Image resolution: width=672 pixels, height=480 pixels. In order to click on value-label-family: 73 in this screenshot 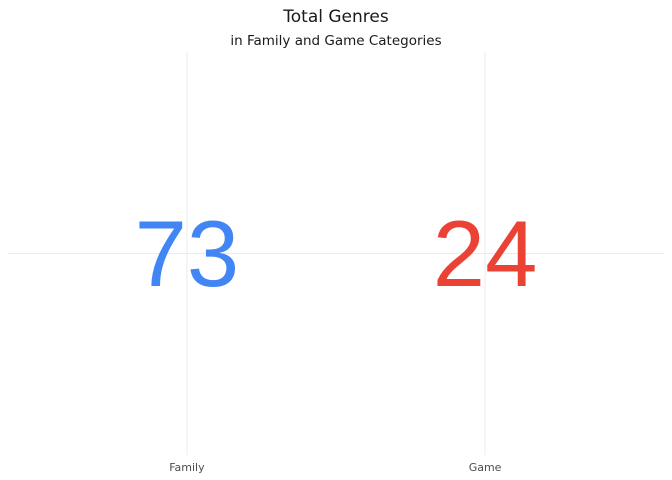, I will do `click(187, 253)`.